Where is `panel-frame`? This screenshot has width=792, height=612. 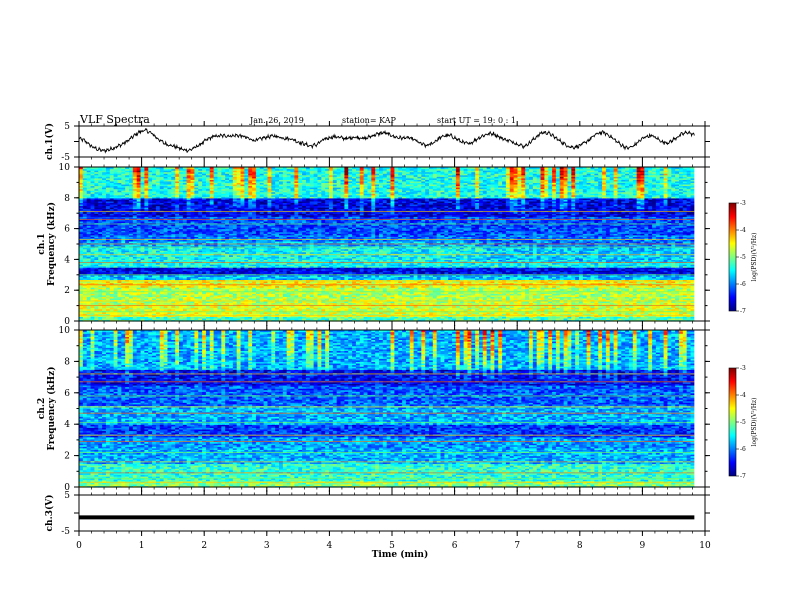 panel-frame is located at coordinates (392, 141).